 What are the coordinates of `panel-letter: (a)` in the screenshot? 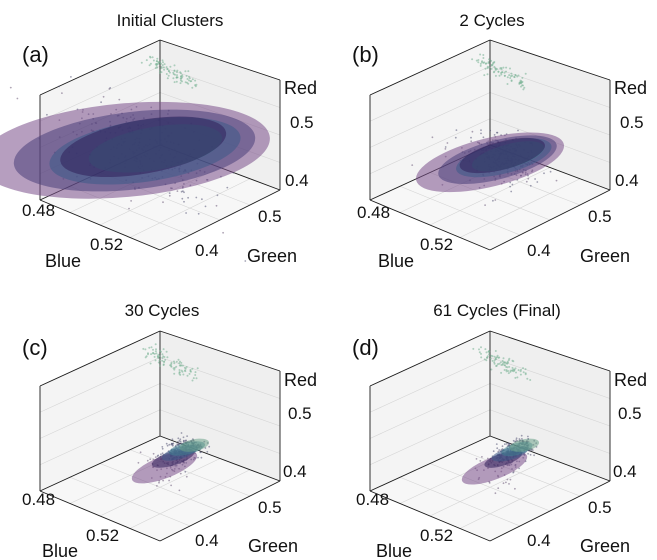 It's located at (35, 54).